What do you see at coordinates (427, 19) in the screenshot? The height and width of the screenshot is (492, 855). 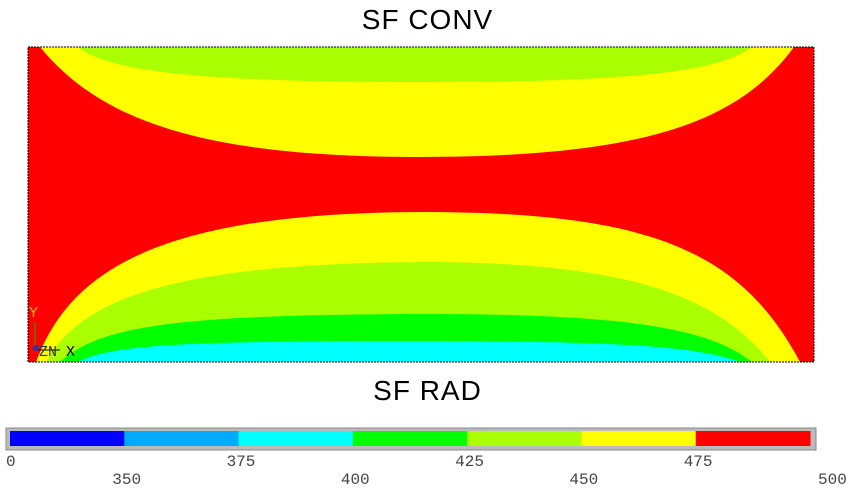 I see `top-title: SF CONV` at bounding box center [427, 19].